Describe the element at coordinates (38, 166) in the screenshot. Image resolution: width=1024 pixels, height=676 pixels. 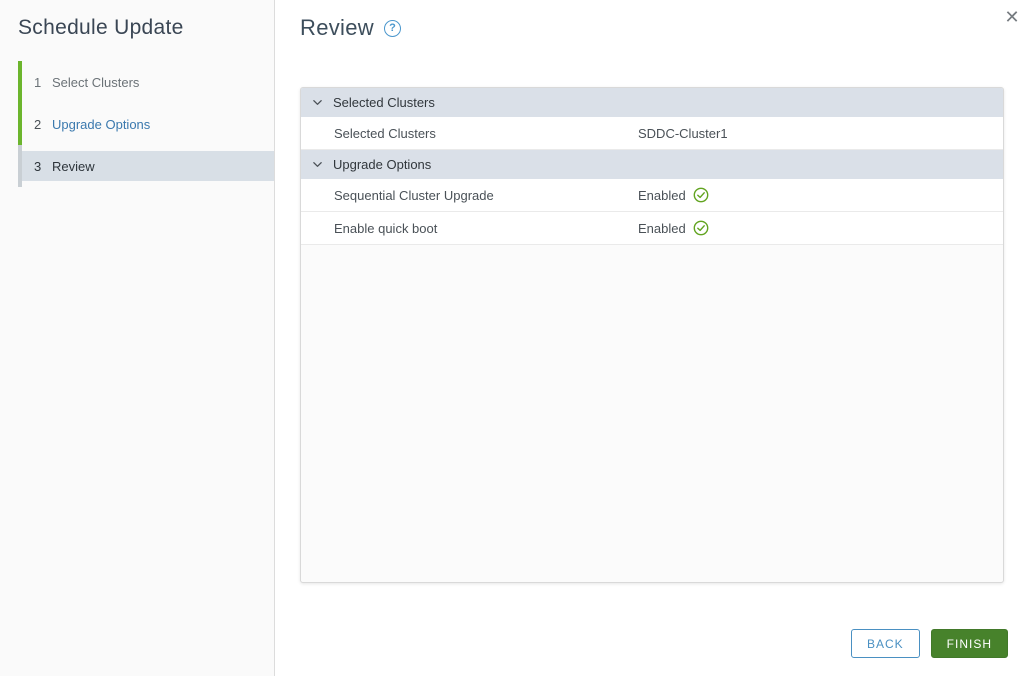
I see `step-number: 3` at that location.